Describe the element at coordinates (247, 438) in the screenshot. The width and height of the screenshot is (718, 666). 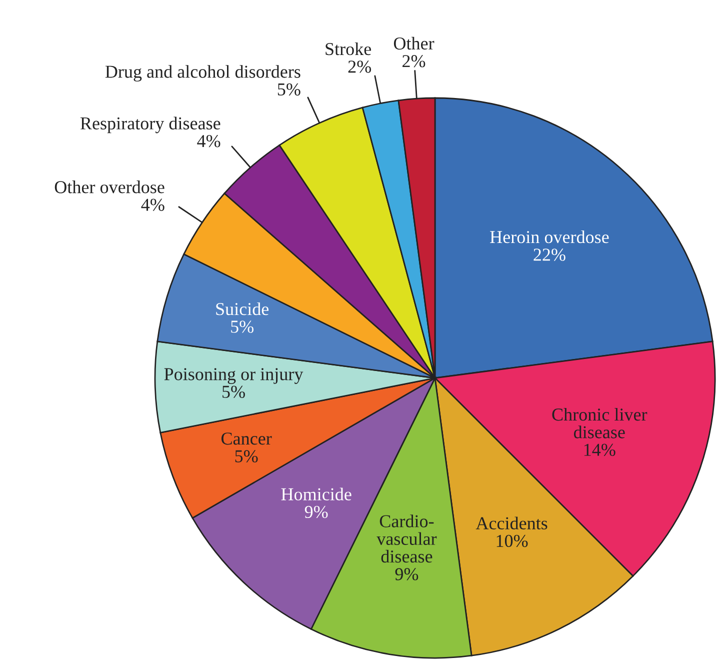
I see `slice-label: Cancer` at that location.